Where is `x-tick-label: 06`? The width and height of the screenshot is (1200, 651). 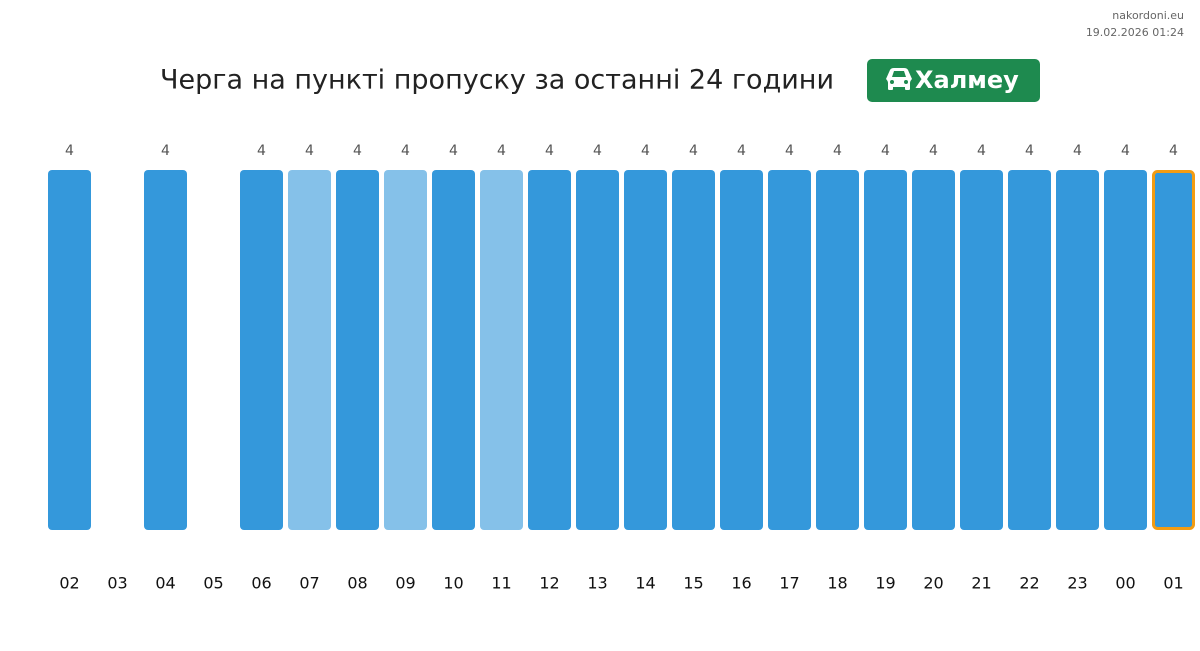
x-tick-label: 06 is located at coordinates (261, 583).